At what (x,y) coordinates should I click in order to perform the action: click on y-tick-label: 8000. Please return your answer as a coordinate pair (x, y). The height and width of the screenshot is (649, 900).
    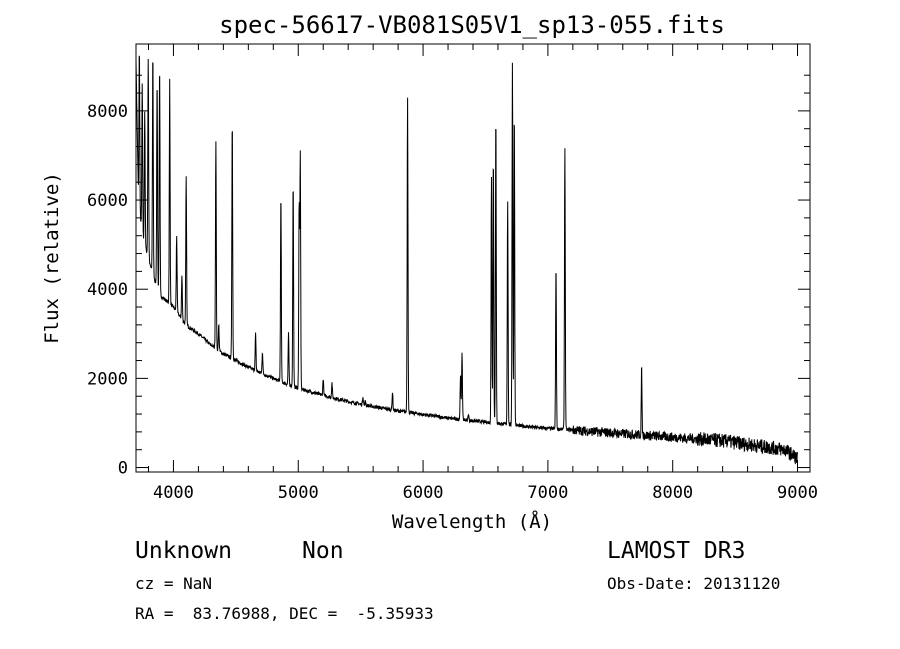
    Looking at the image, I should click on (107, 112).